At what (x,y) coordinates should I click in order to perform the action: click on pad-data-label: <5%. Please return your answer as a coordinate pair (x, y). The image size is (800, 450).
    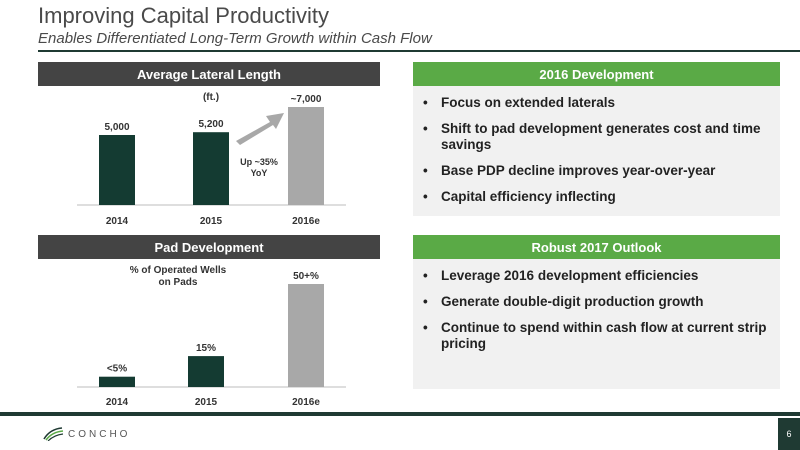
    Looking at the image, I should click on (117, 369).